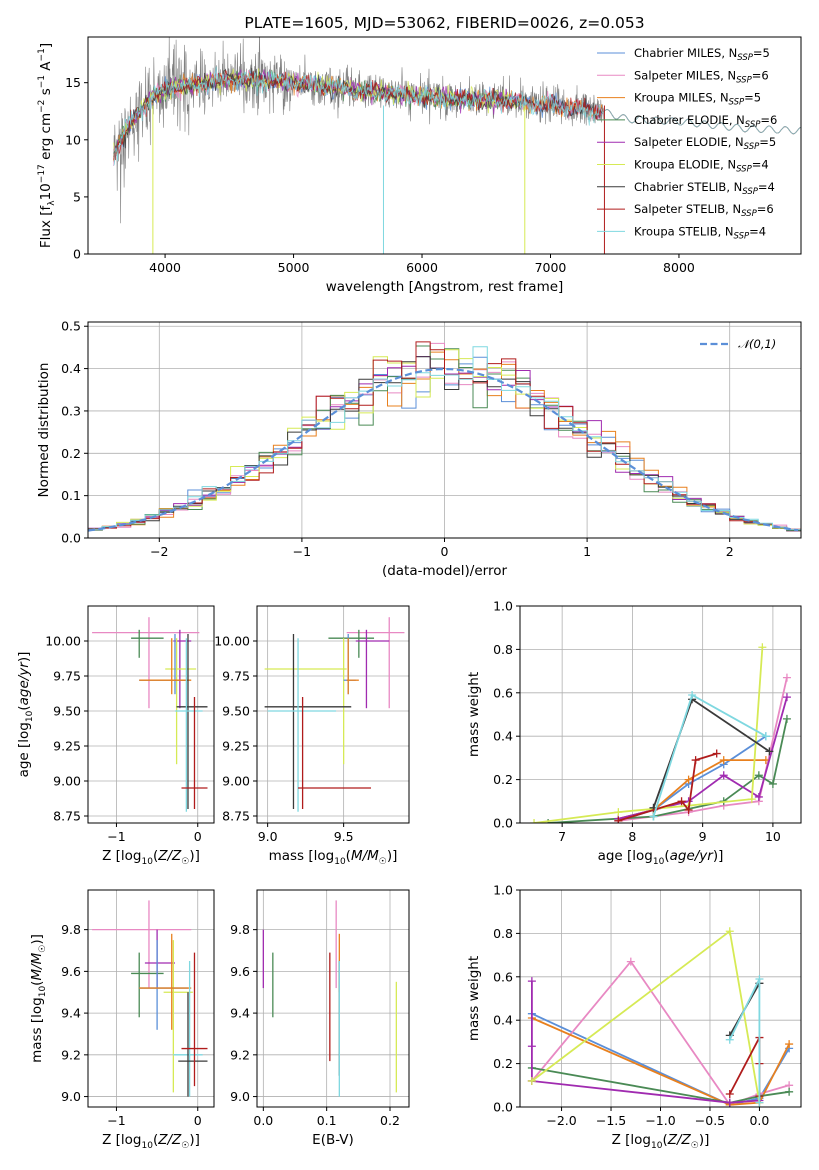 This screenshot has height=1170, width=819. I want to click on y-tick-label: 9.2, so click(240, 1054).